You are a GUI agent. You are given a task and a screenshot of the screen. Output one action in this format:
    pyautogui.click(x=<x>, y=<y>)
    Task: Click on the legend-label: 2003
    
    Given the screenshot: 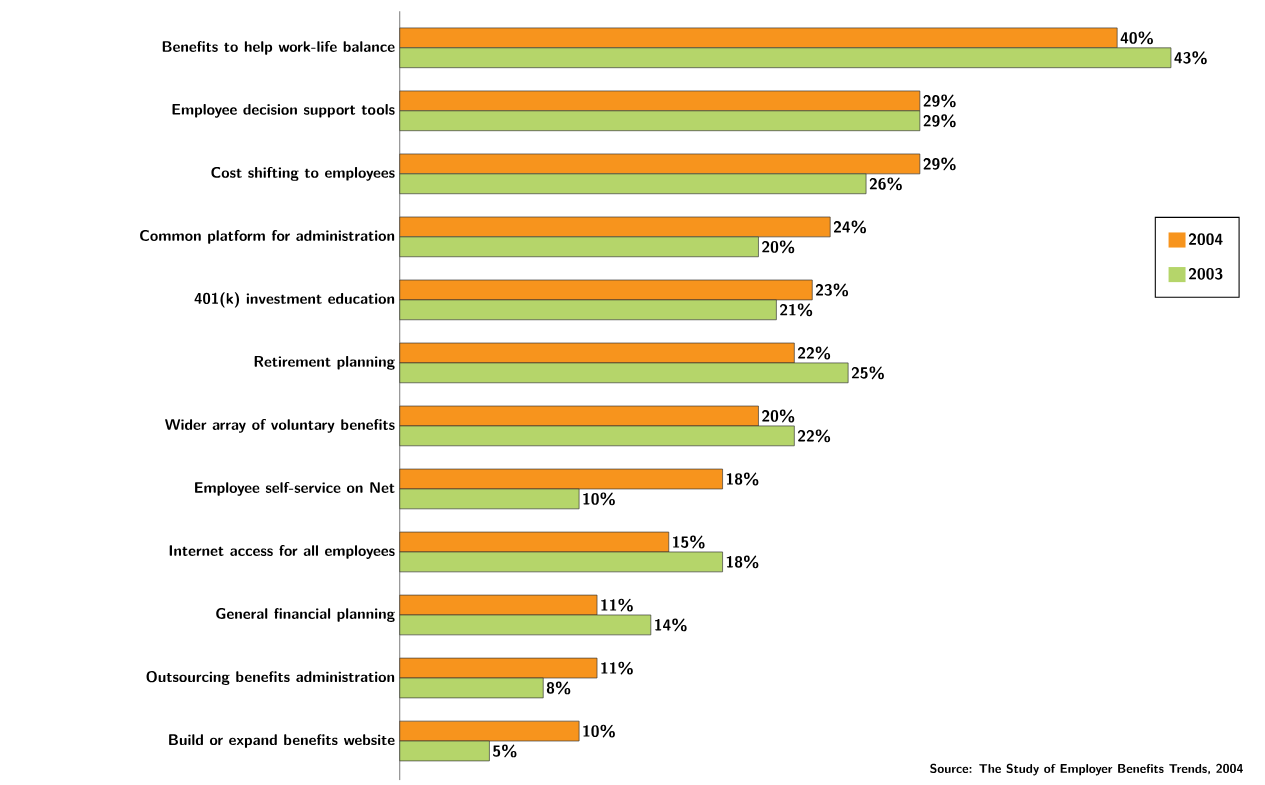 What is the action you would take?
    pyautogui.click(x=1205, y=273)
    